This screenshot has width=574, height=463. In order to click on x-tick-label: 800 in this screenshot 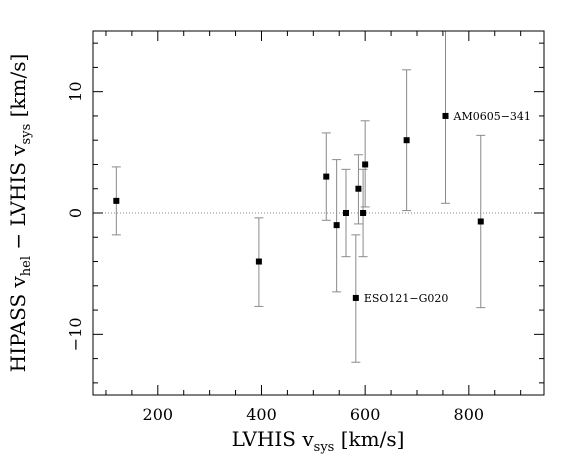, I will do `click(469, 414)`.